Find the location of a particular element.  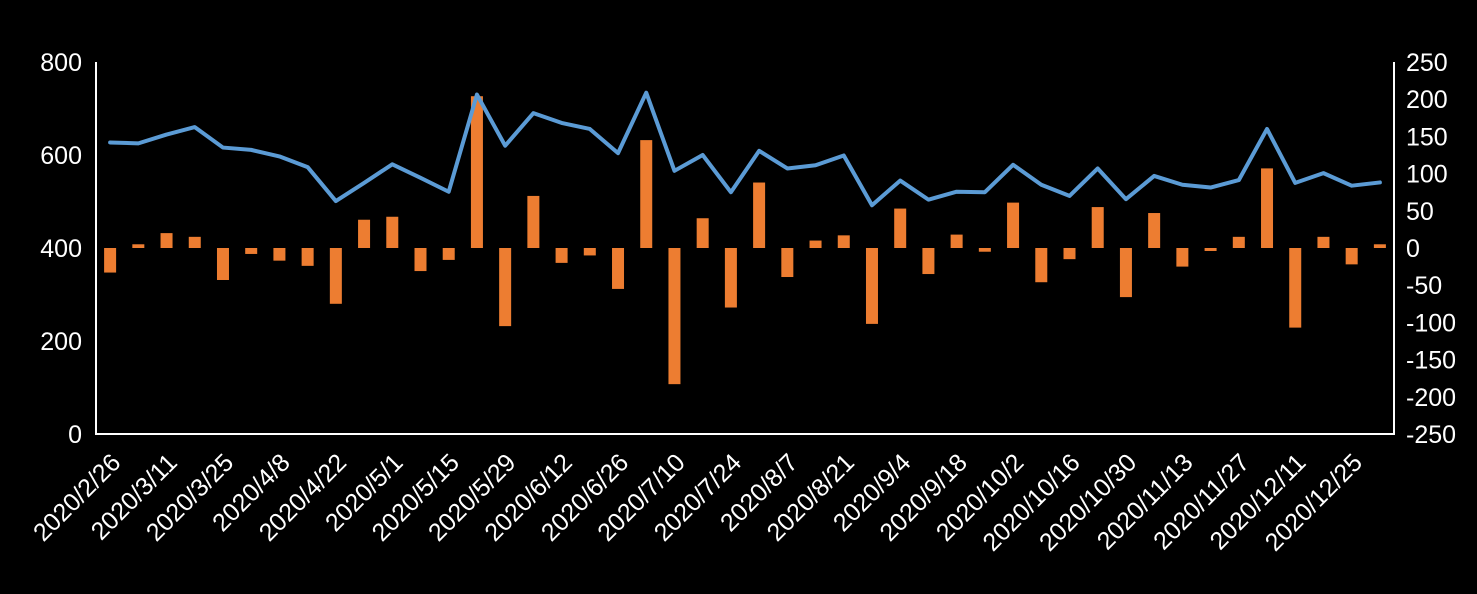

left-axis-tick-label: 200 is located at coordinates (61, 342).